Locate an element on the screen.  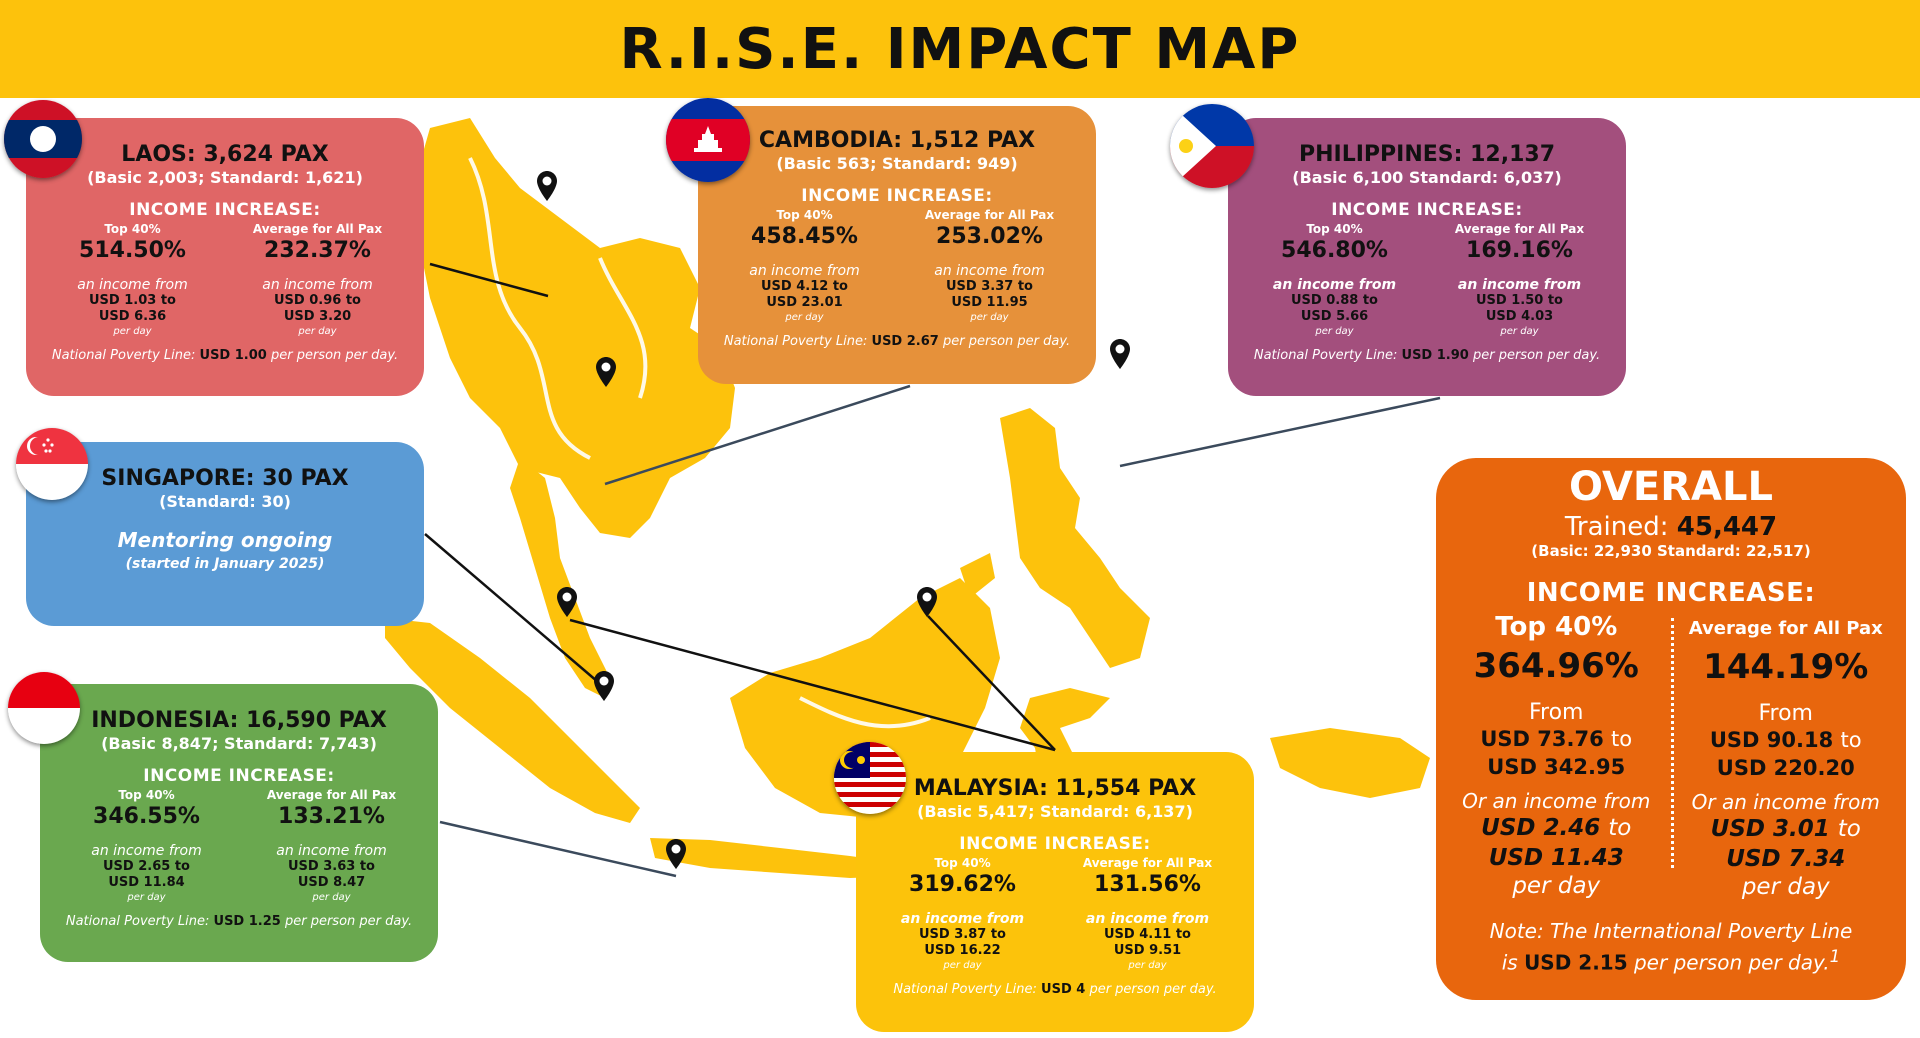
malaysia-avg-pct: 131.56% is located at coordinates (1147, 884).